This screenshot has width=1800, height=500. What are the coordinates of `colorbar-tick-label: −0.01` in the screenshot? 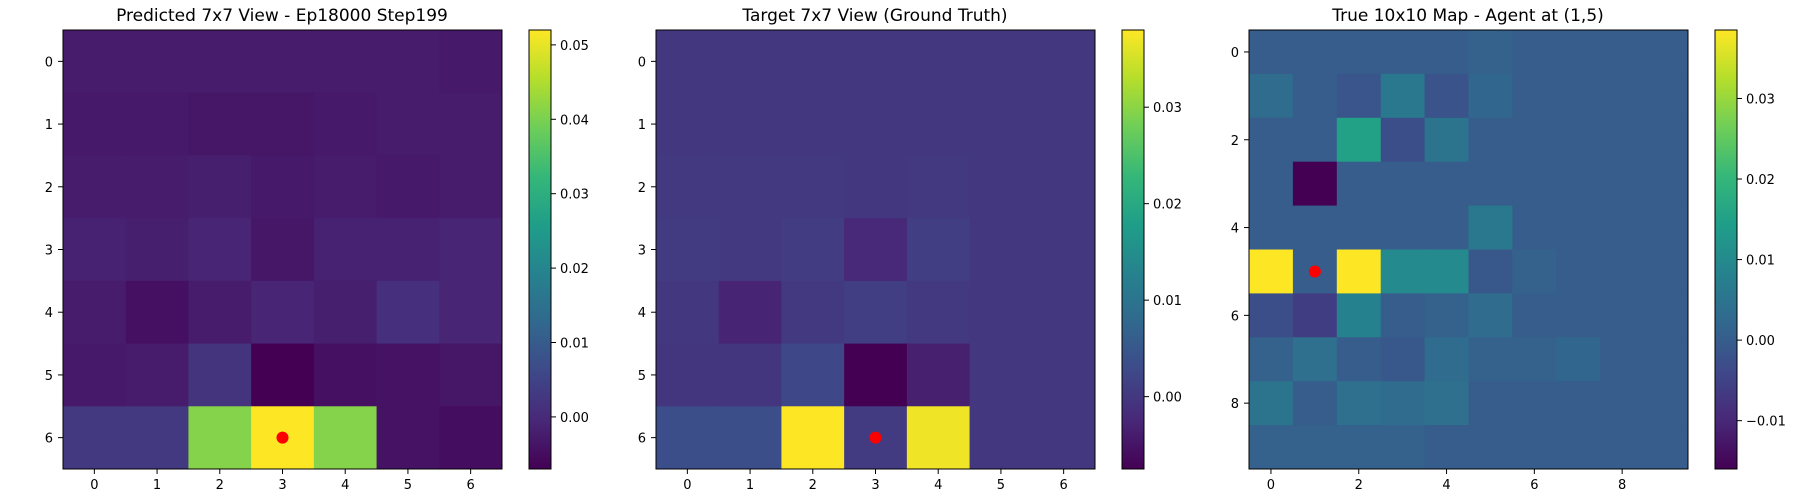 It's located at (1766, 422).